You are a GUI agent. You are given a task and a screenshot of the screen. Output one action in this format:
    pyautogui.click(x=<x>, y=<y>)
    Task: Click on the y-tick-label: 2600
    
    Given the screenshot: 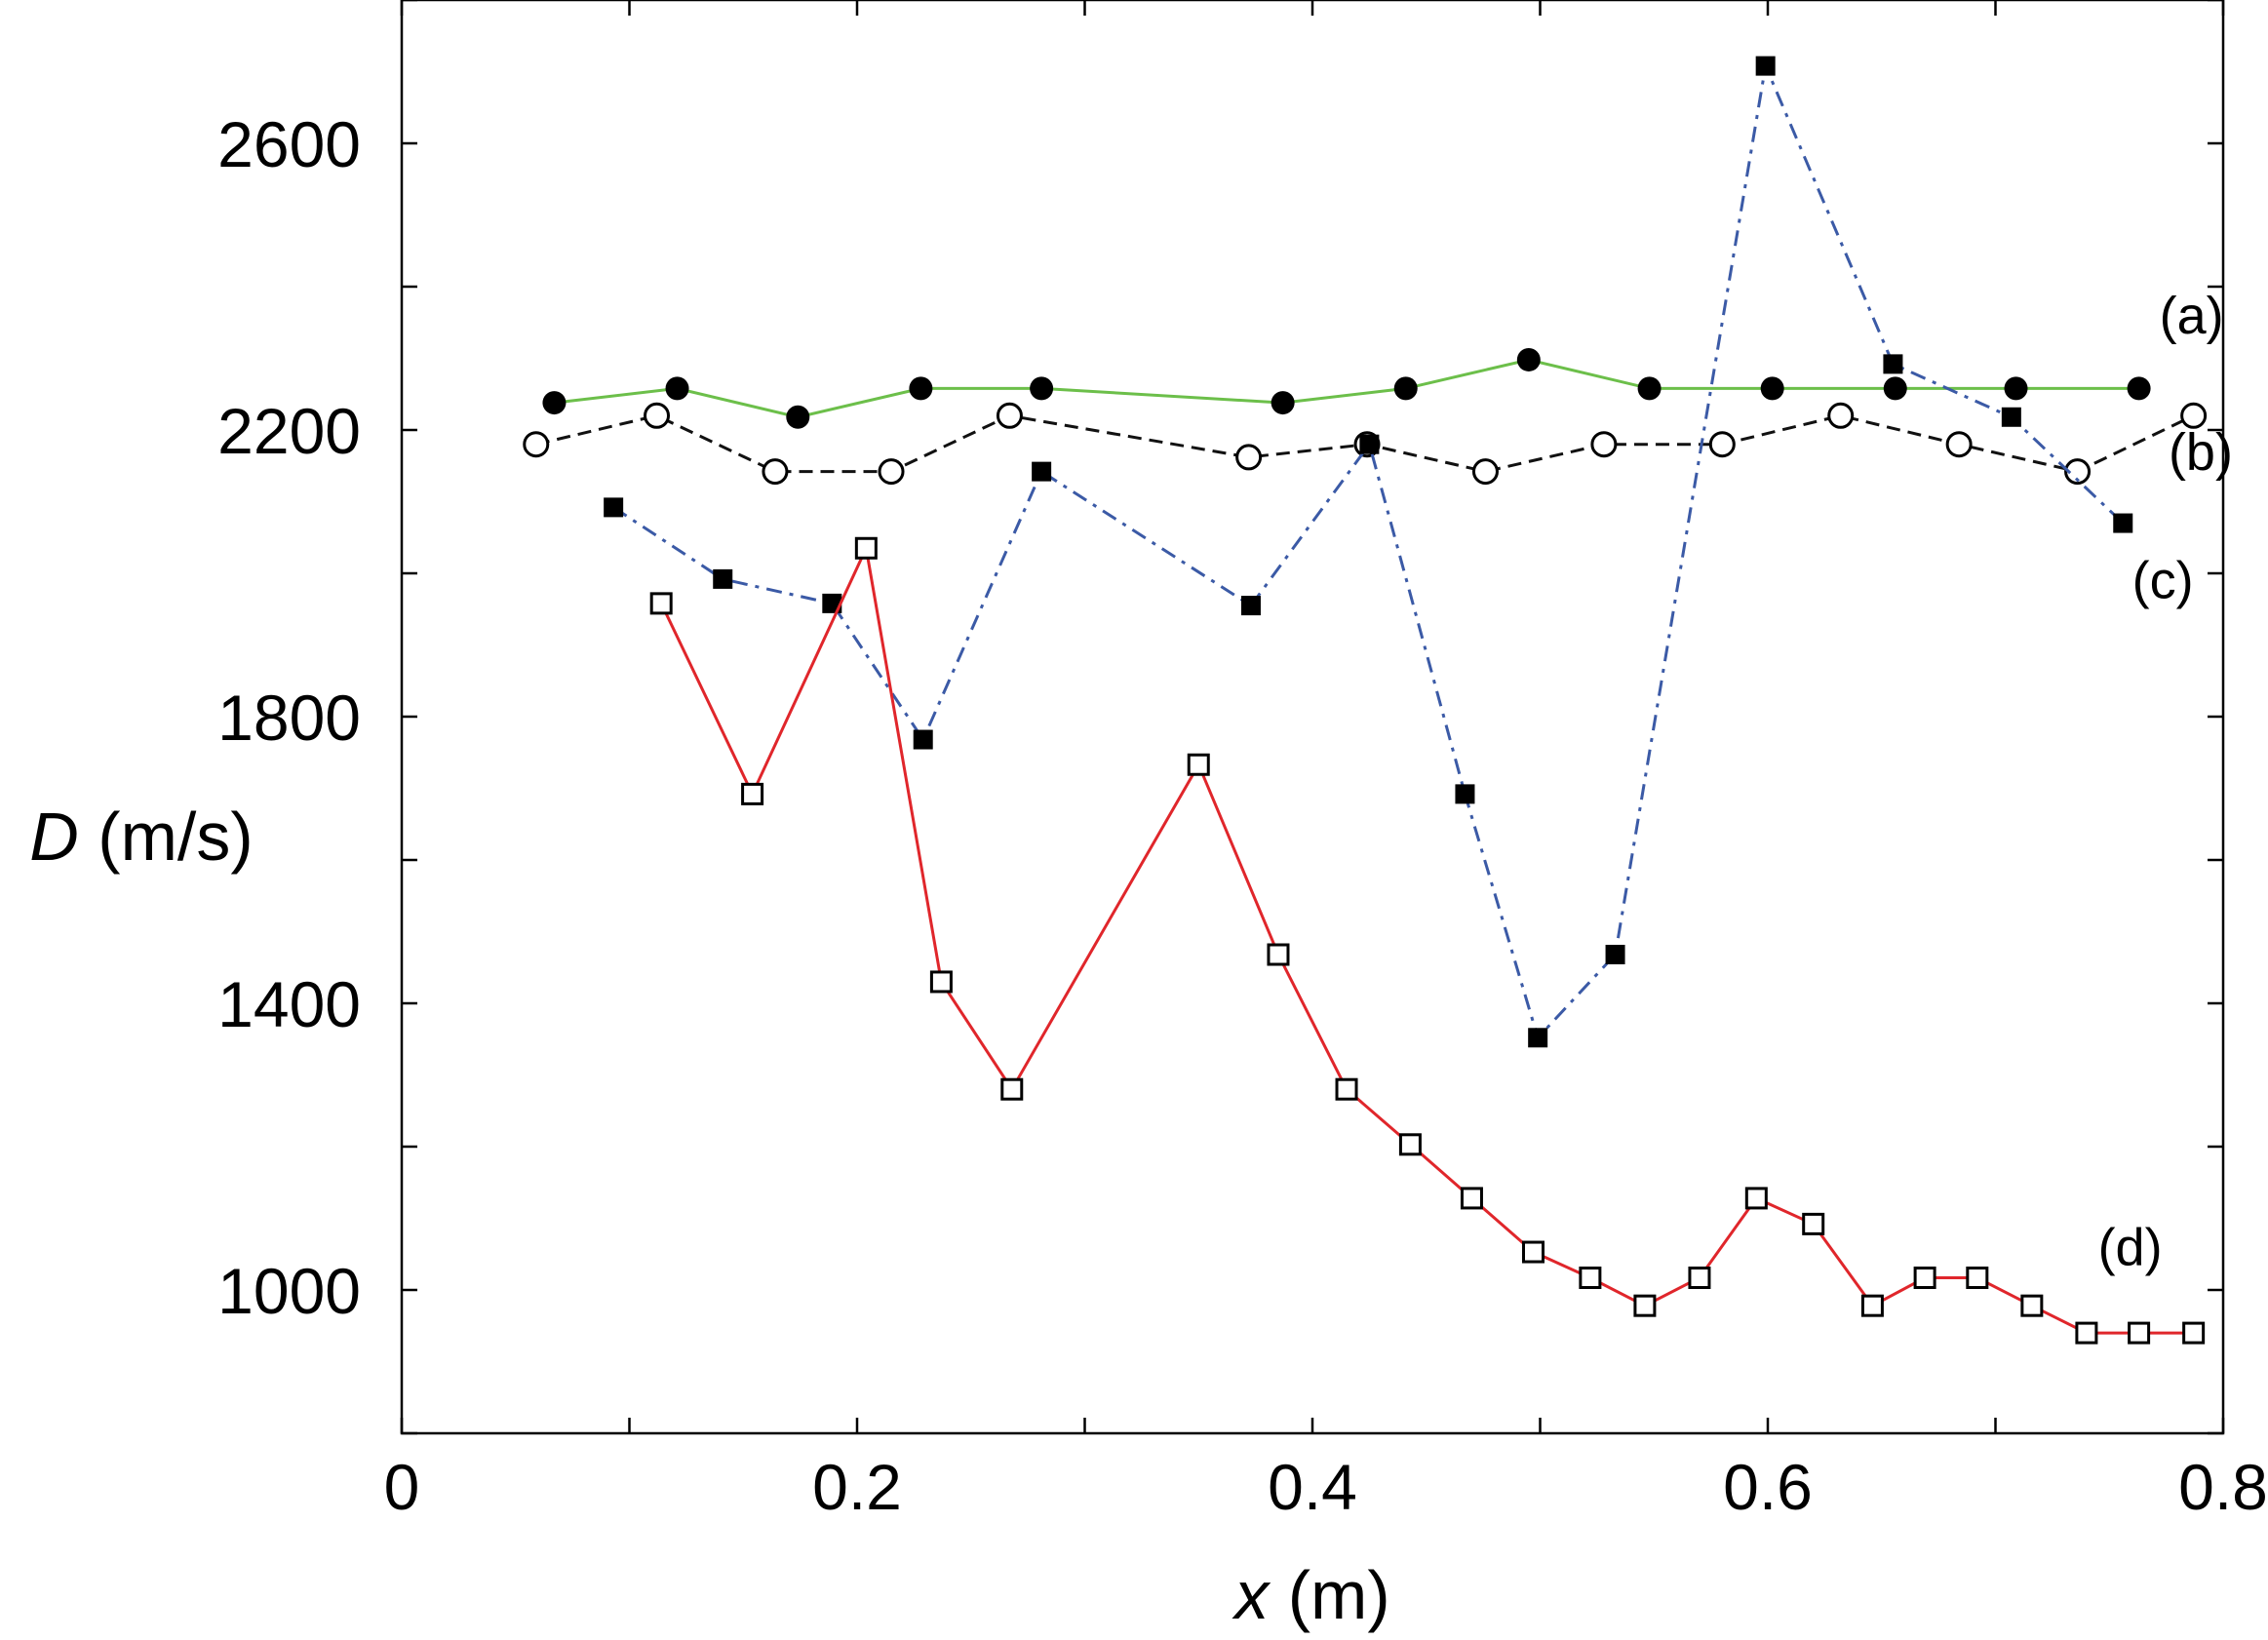 What is the action you would take?
    pyautogui.click(x=289, y=144)
    